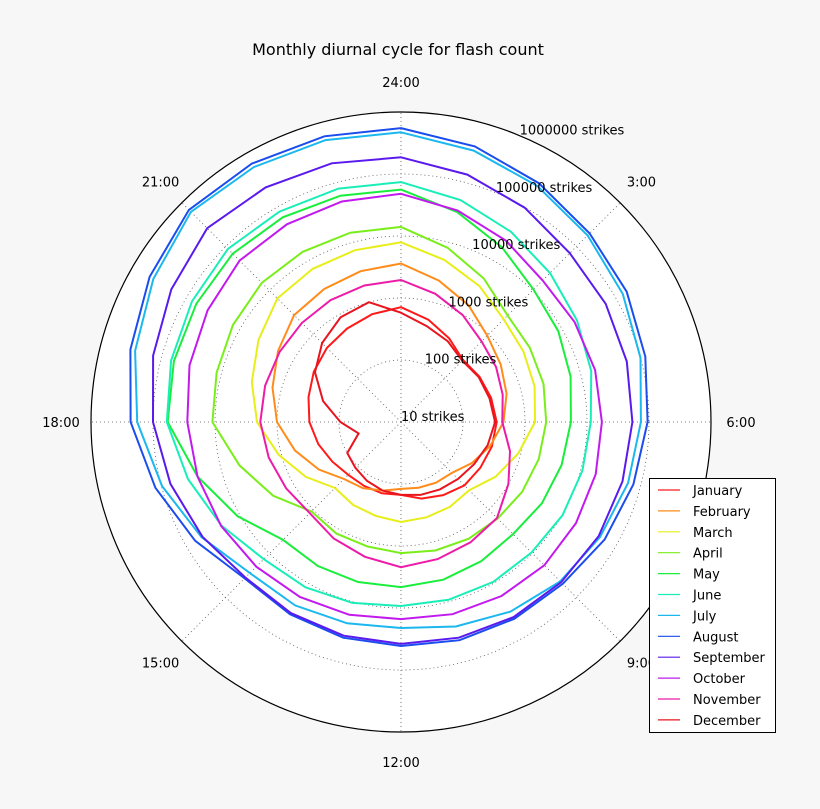 The image size is (820, 809). What do you see at coordinates (704, 616) in the screenshot?
I see `legend-label: July` at bounding box center [704, 616].